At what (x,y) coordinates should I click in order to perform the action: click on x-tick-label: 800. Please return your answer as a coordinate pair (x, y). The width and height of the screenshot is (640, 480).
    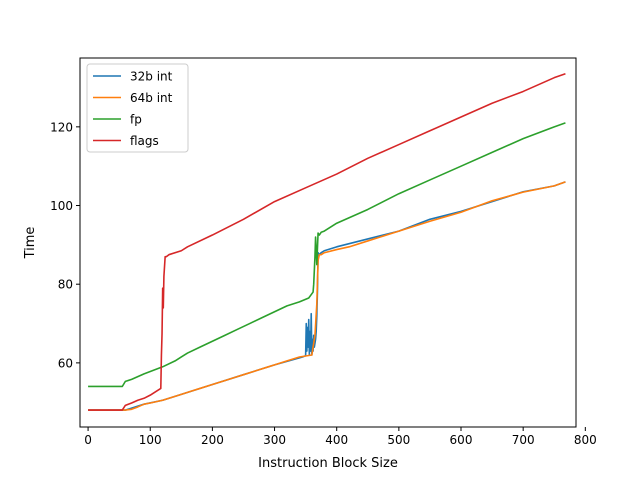
    Looking at the image, I should click on (585, 440).